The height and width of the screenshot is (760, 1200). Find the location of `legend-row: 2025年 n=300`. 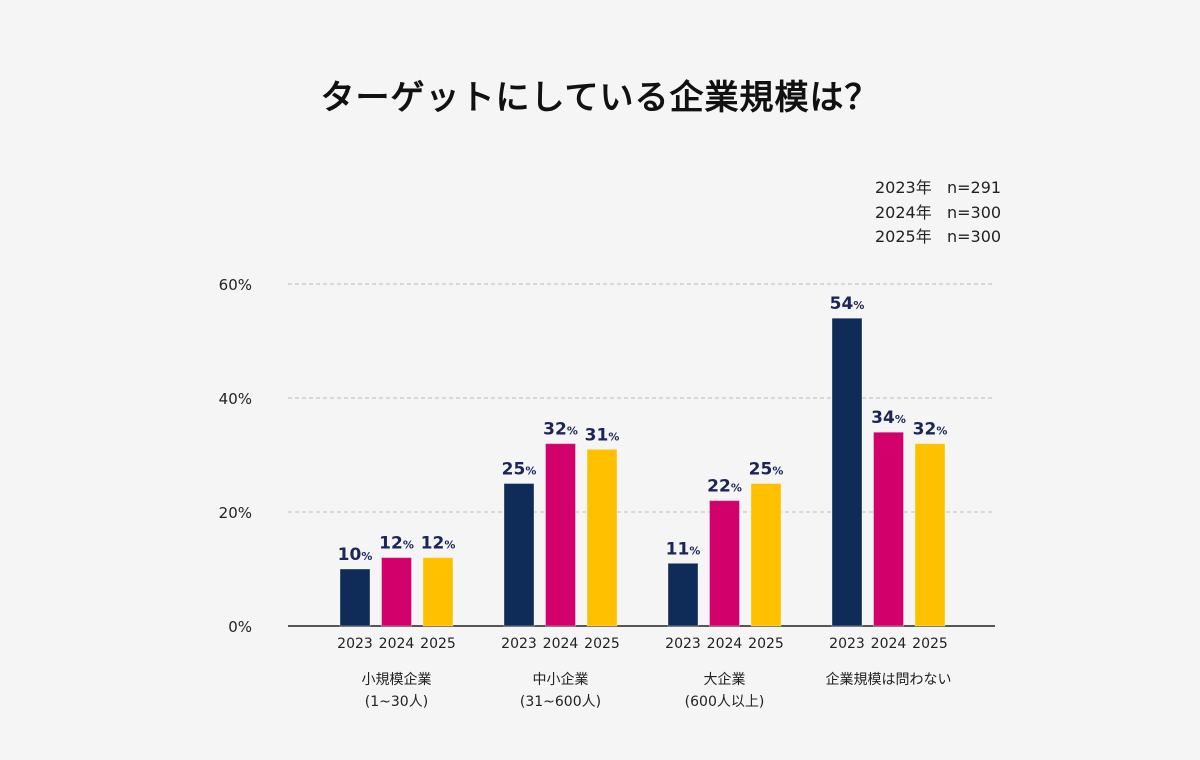

legend-row: 2025年 n=300 is located at coordinates (938, 237).